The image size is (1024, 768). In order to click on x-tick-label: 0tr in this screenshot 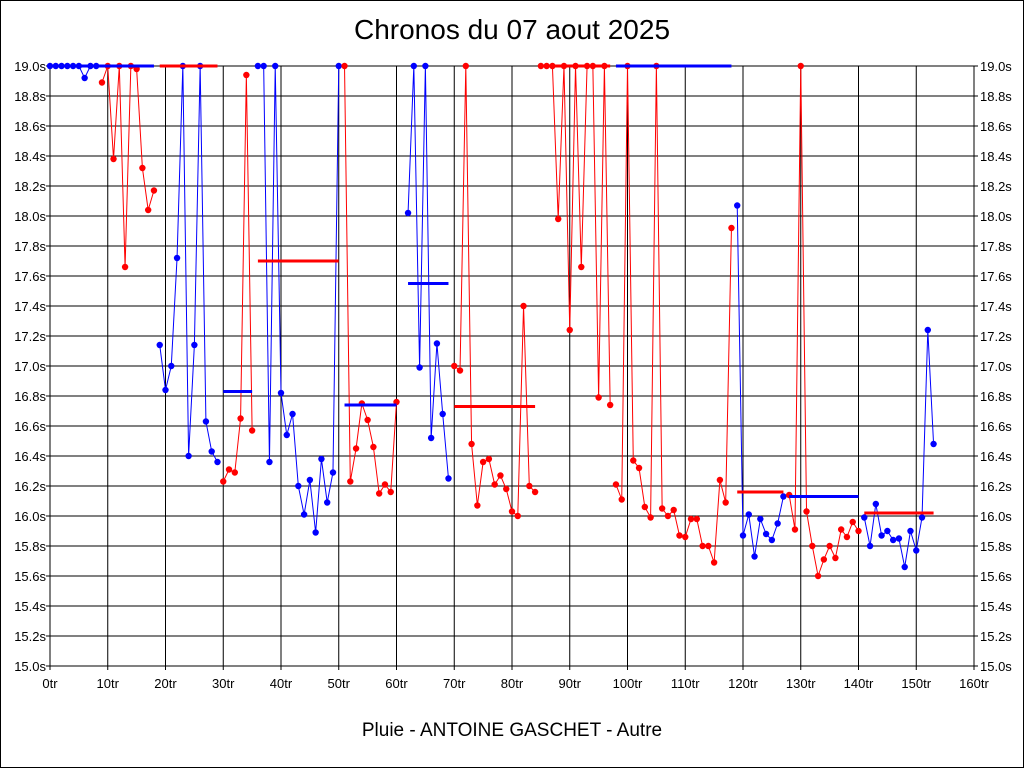, I will do `click(50, 683)`.